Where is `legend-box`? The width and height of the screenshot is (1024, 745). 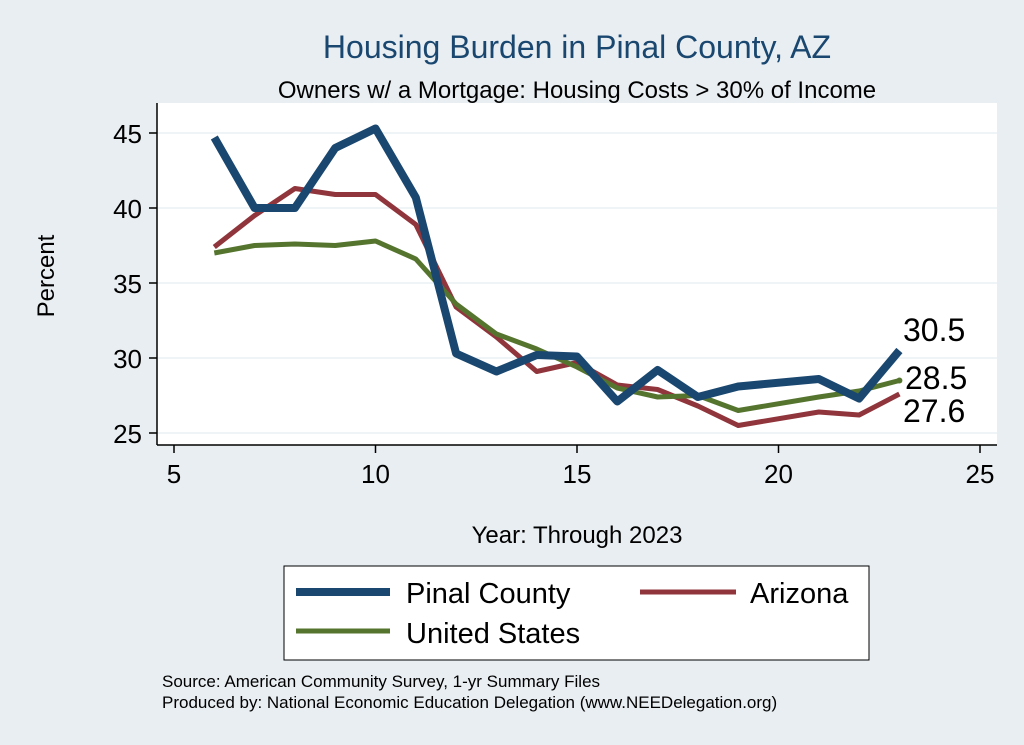
legend-box is located at coordinates (576, 613).